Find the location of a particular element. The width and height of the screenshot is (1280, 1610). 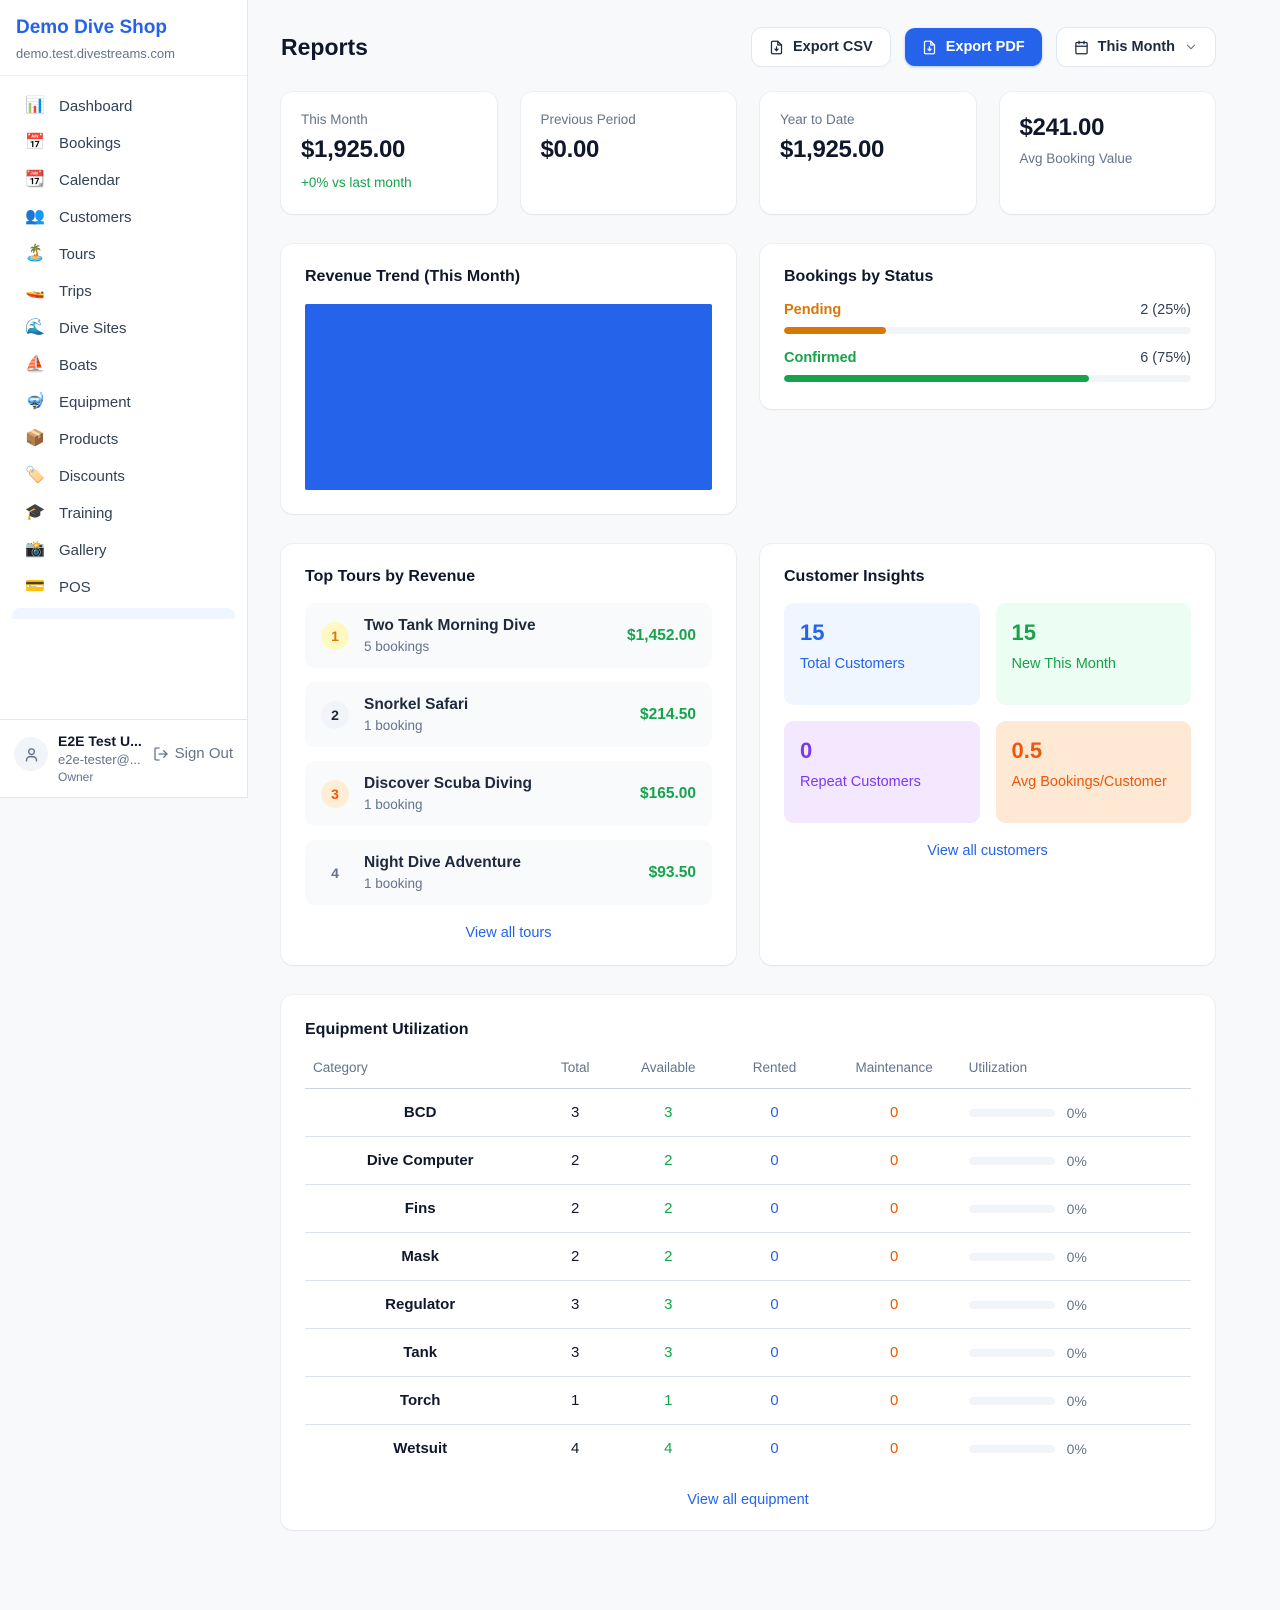

stat-value: $241.00 is located at coordinates (1062, 127).